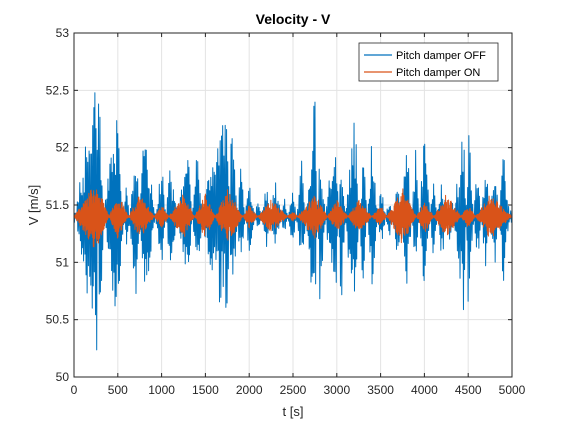  I want to click on x-tick-labels: 0 500 1000 1500 2000 2500 3000 3500 4000 4500 5000, so click(298, 390).